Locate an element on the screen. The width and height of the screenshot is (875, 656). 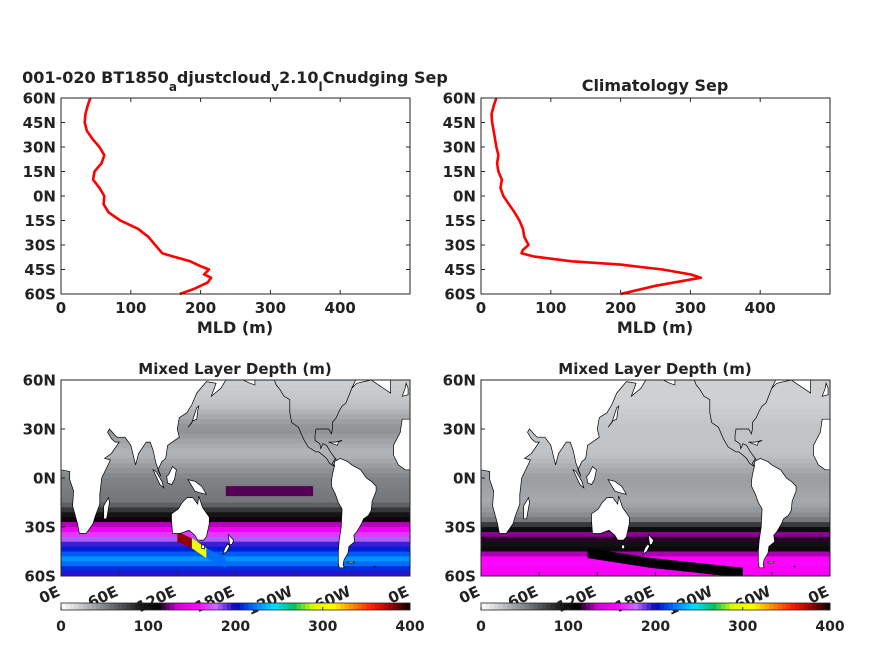
title-part-sub: l is located at coordinates (321, 87).